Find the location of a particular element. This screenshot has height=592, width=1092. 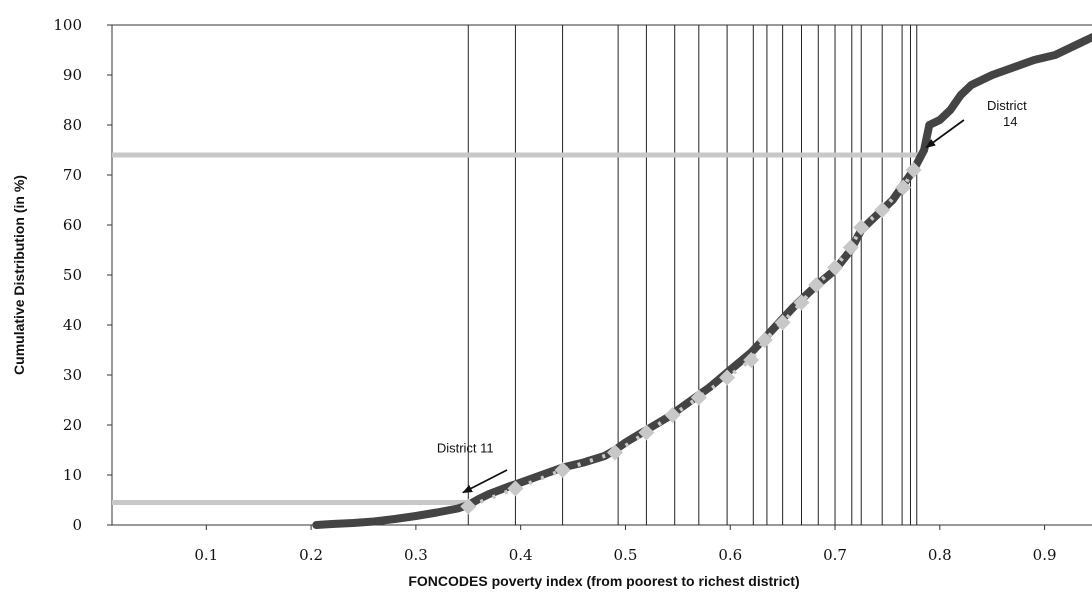

x-tick-label: 0.2 is located at coordinates (311, 555).